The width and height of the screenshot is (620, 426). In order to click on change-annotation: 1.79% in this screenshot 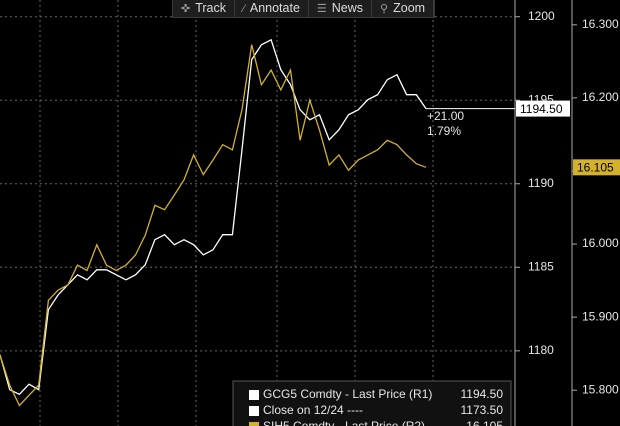, I will do `click(444, 131)`.